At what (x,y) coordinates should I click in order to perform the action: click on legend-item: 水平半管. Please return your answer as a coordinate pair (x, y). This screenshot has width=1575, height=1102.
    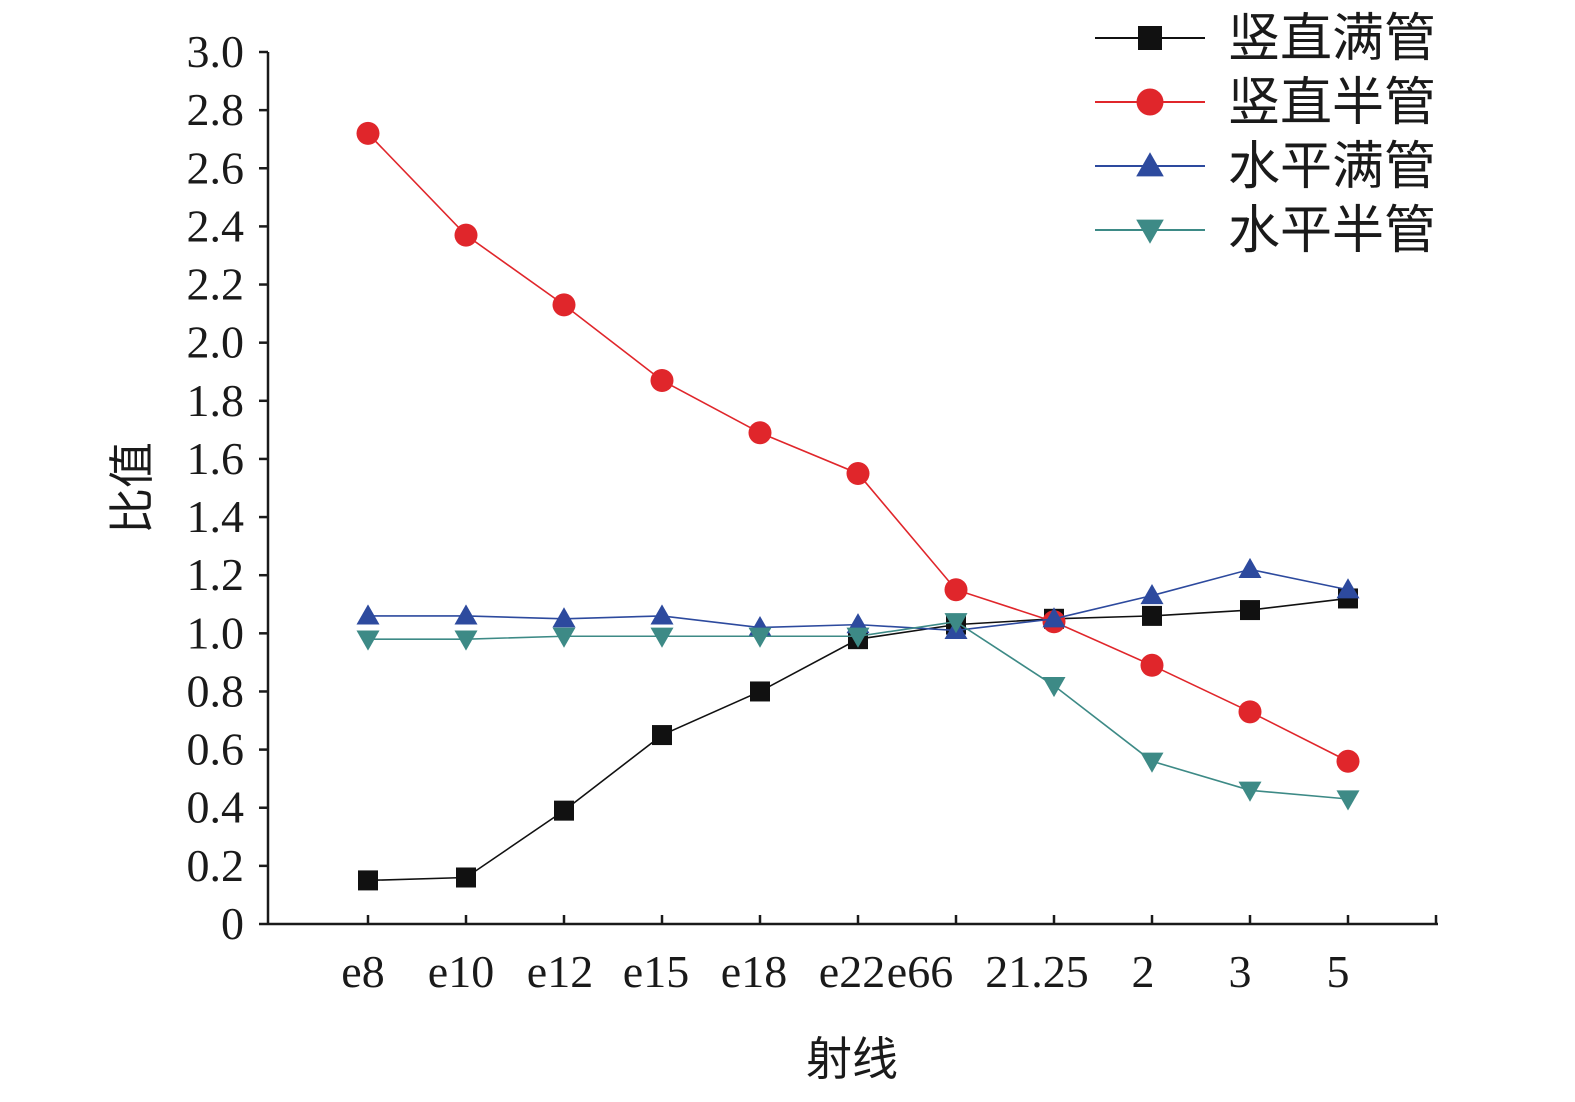
    Looking at the image, I should click on (1265, 231).